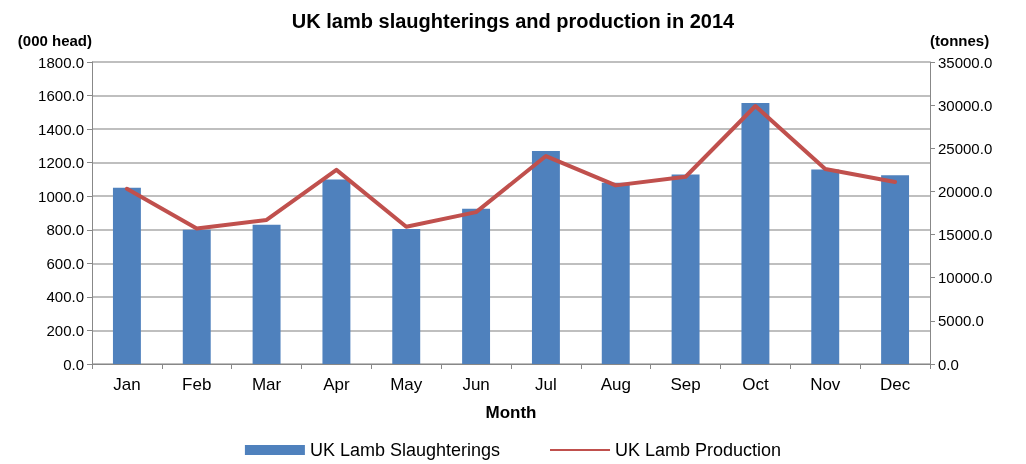 This screenshot has width=1026, height=464. I want to click on x-tick-label: Mar, so click(266, 384).